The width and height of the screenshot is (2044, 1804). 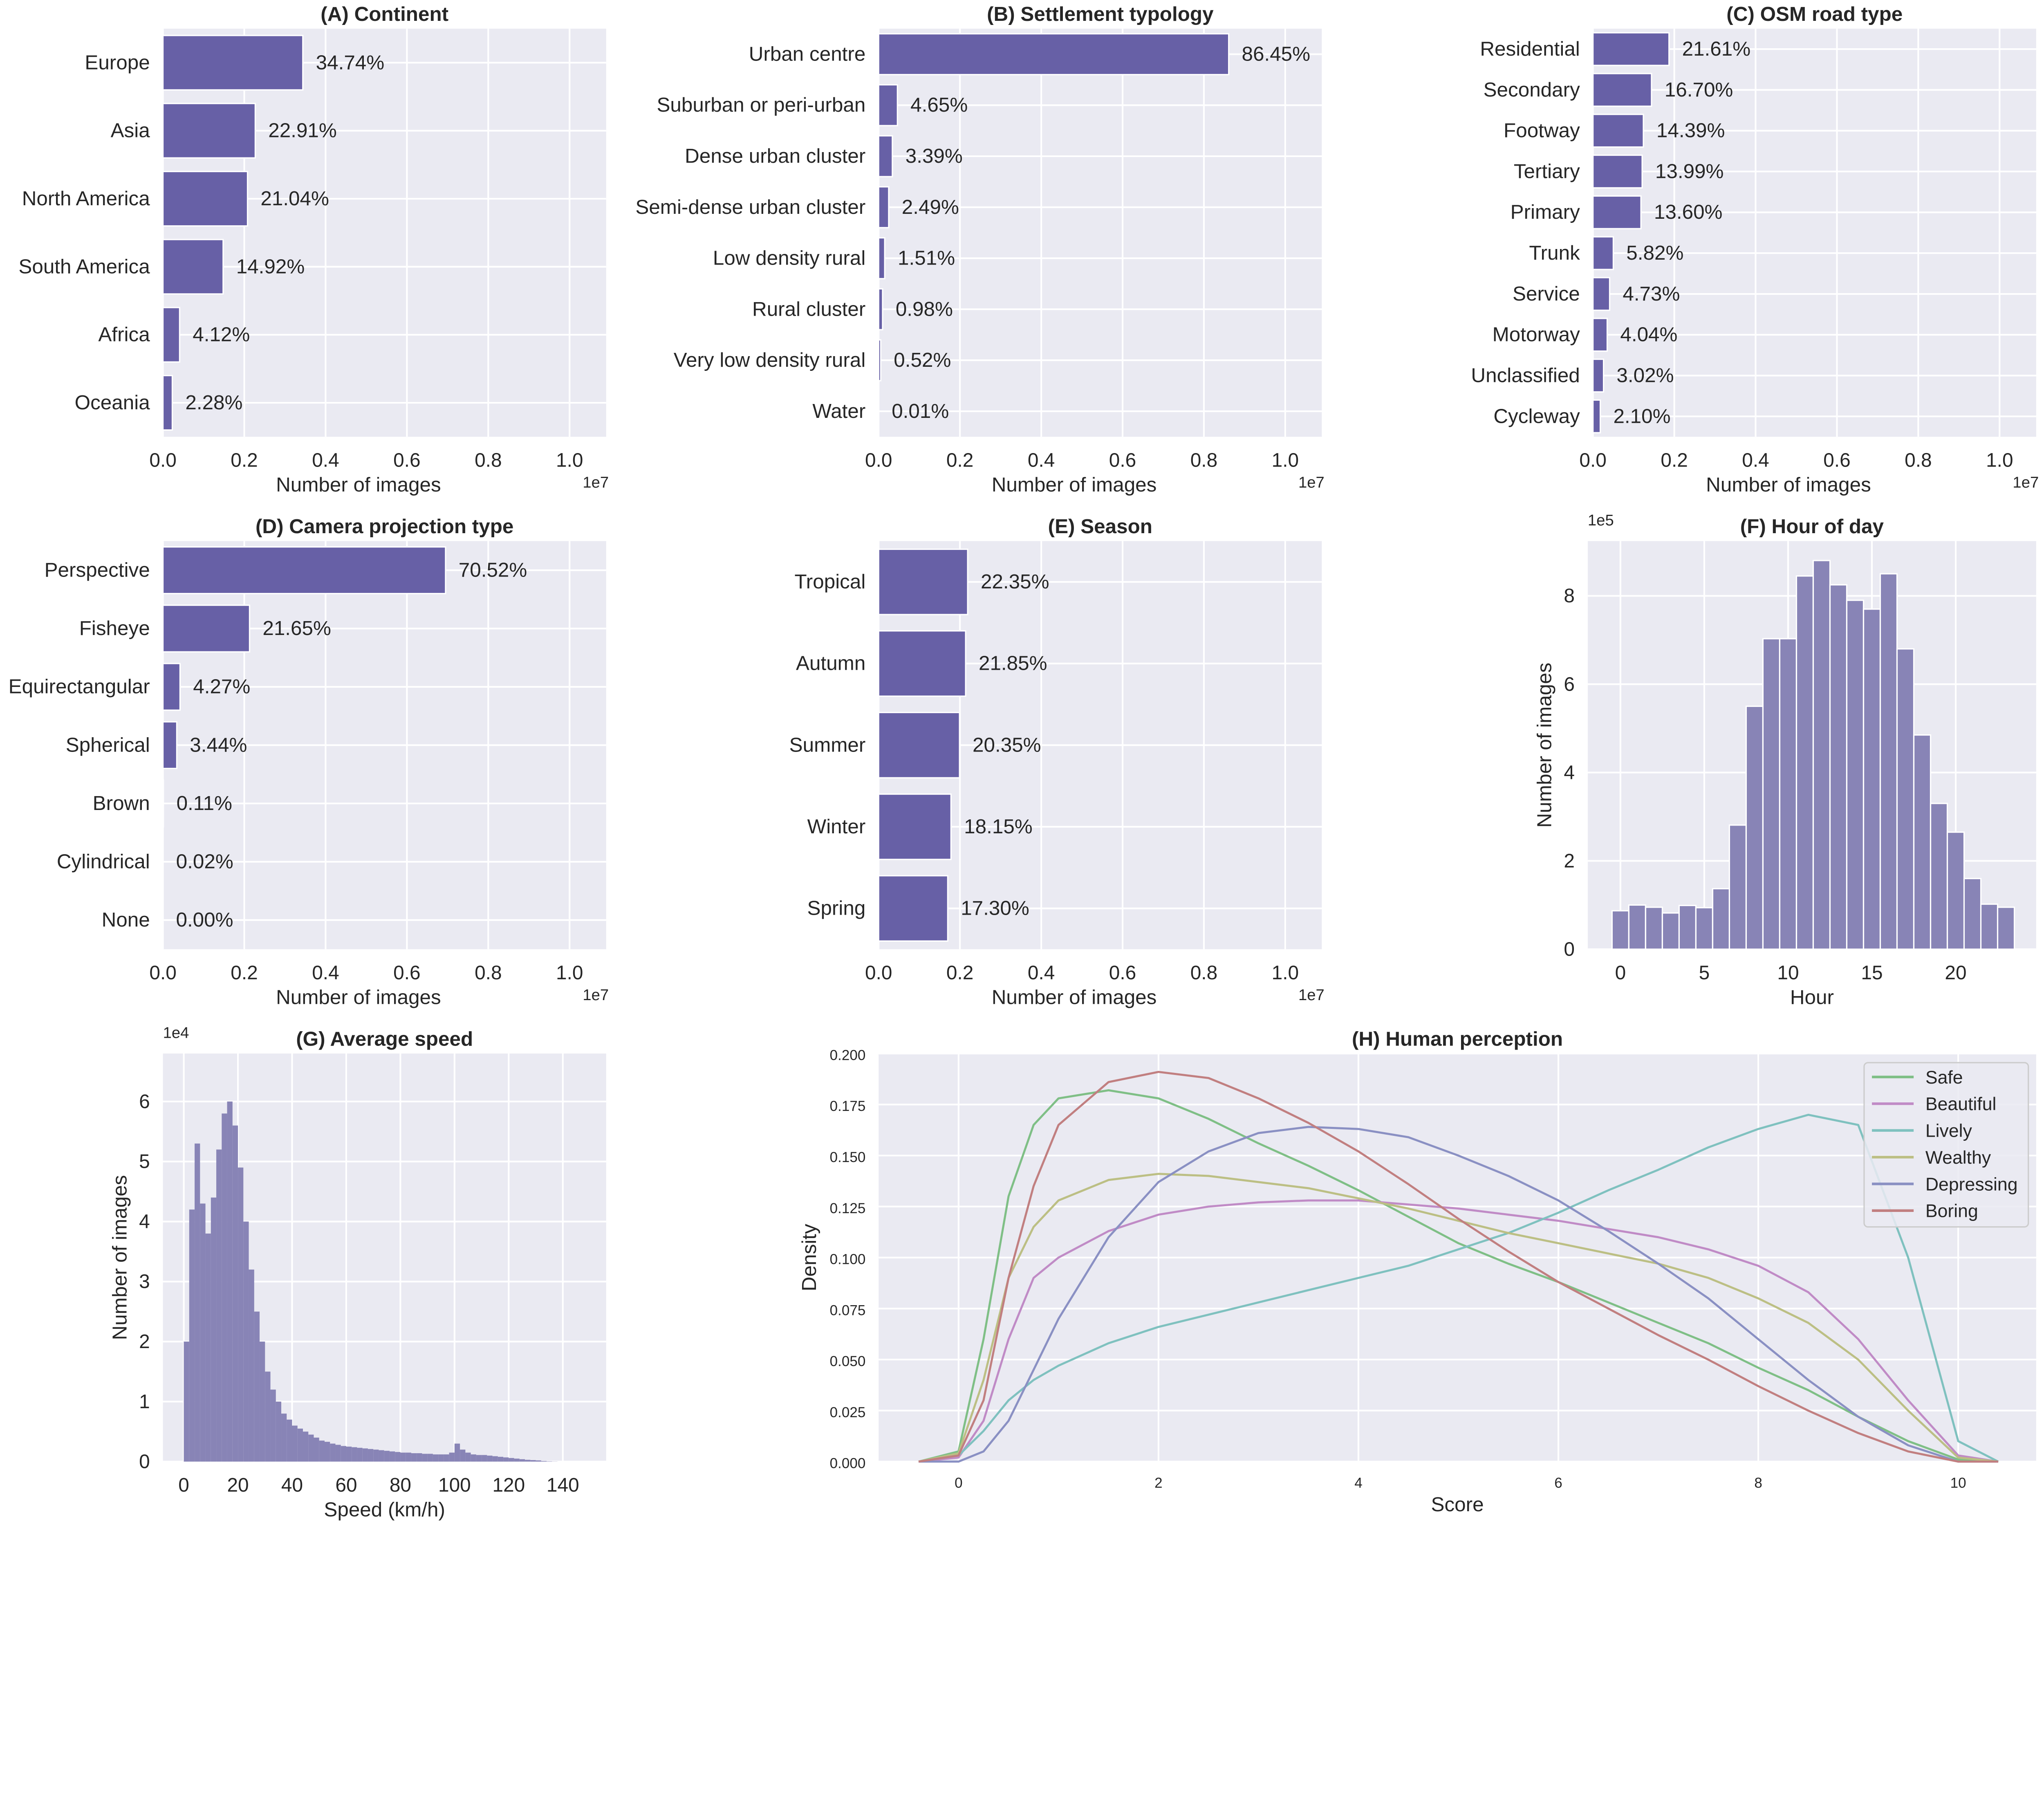 I want to click on bar-value-label: 3.02%, so click(x=1645, y=375).